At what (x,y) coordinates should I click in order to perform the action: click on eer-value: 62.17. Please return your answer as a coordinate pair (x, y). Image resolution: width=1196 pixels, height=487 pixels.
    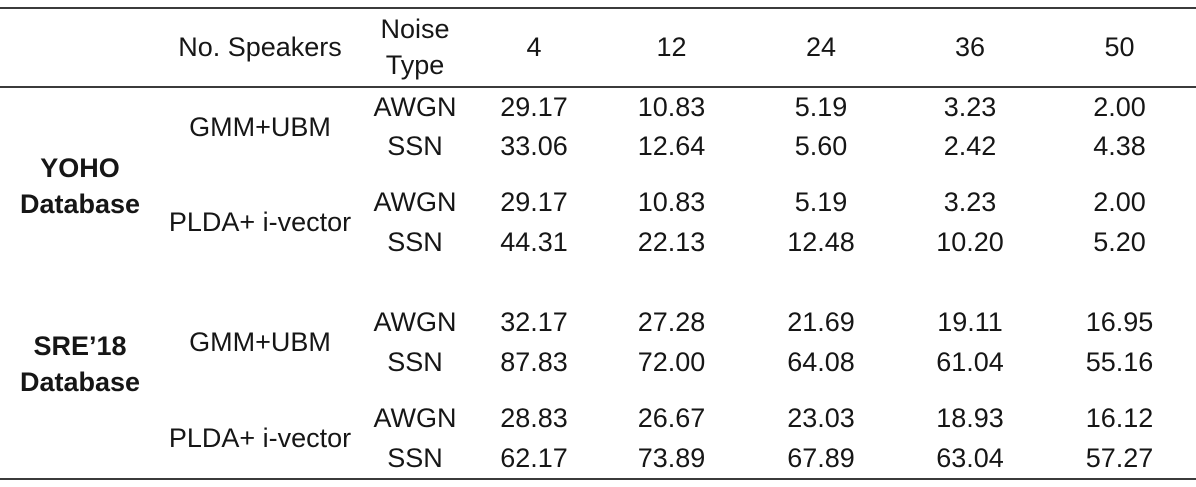
    Looking at the image, I should click on (534, 457).